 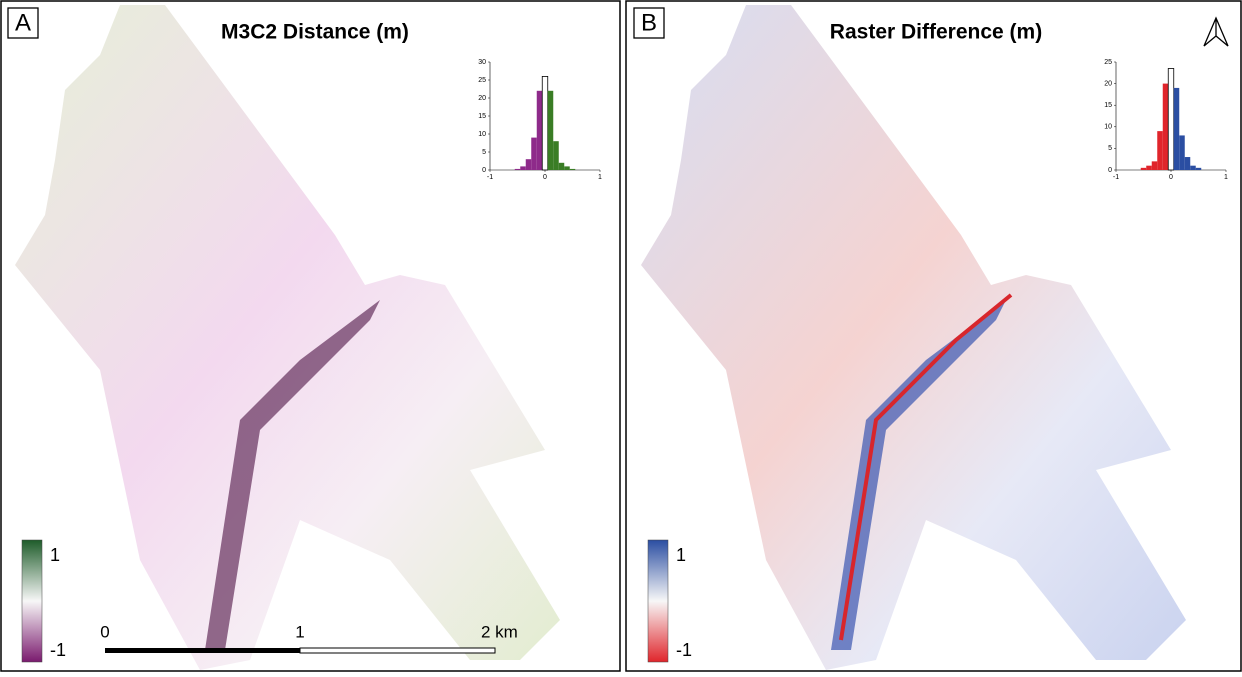 What do you see at coordinates (482, 62) in the screenshot?
I see `y-tick-label: 30` at bounding box center [482, 62].